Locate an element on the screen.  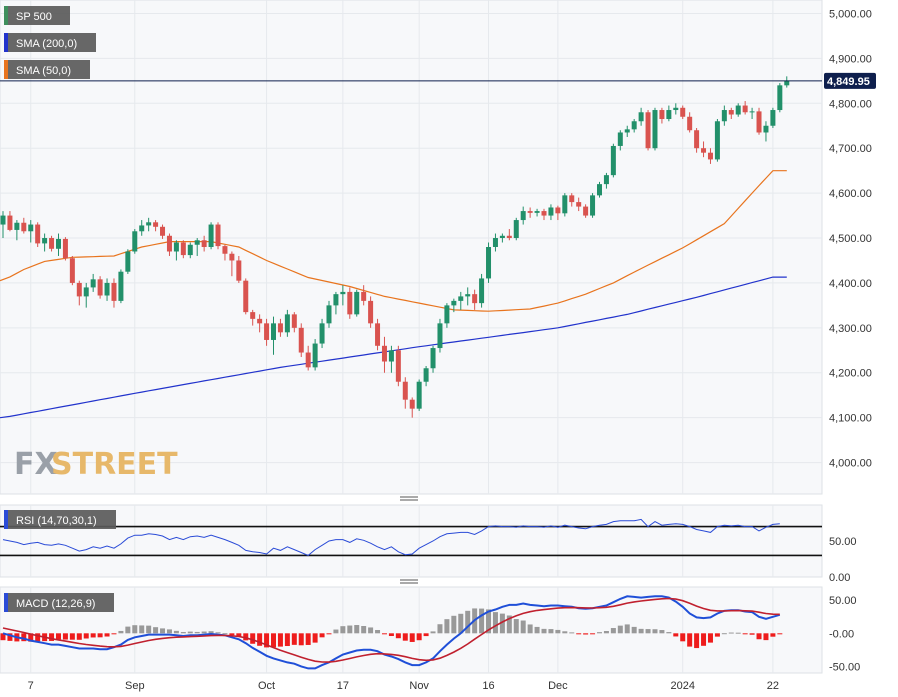
time-axis: 7 Sep Oct 17 Nov 16 Dec 2024 22 is located at coordinates (403, 686).